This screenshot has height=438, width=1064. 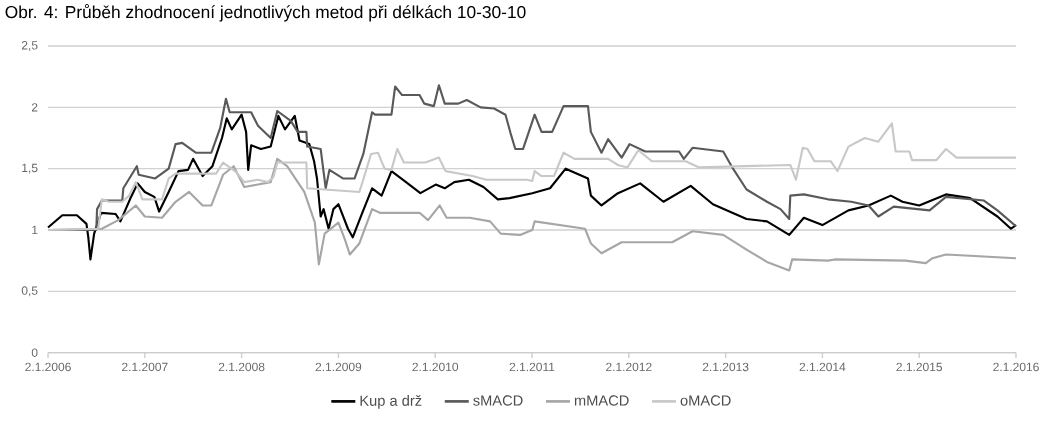 I want to click on x-tick-label: 2.1.2007, so click(x=145, y=367).